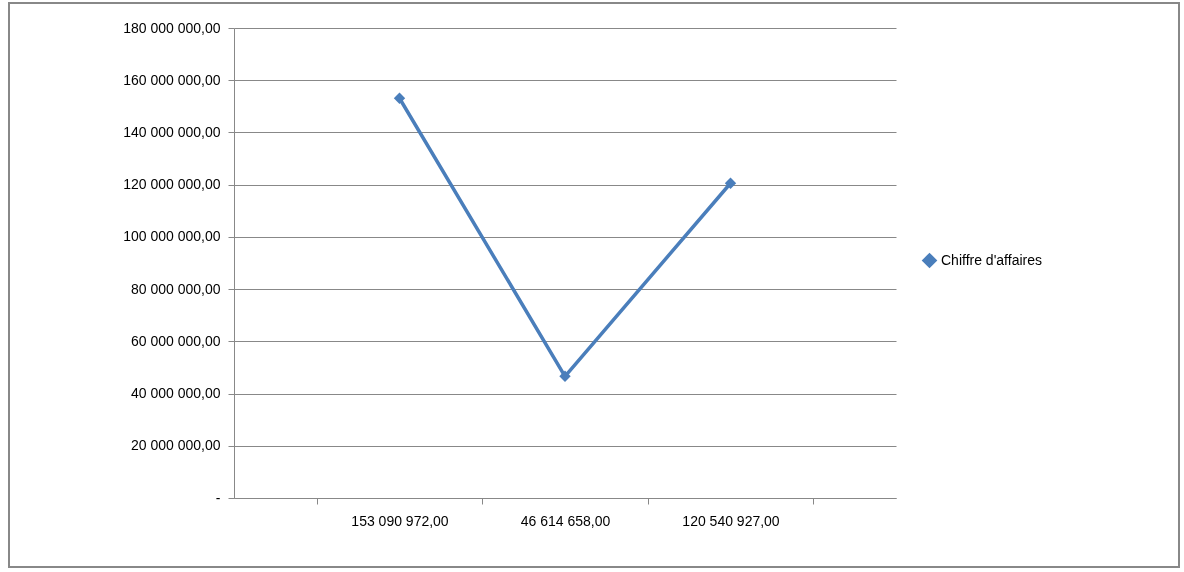  I want to click on y-tick-label: 100 000 000,00, so click(172, 236).